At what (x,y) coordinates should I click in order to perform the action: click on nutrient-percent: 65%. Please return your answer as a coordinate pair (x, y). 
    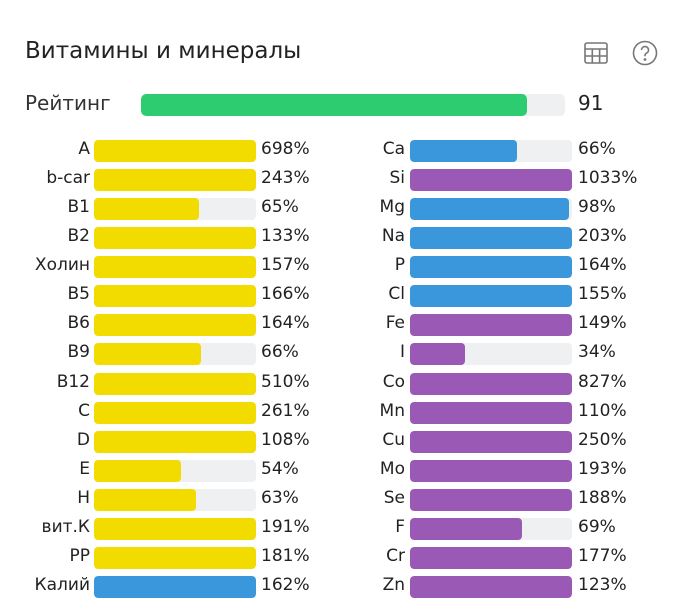
    Looking at the image, I should click on (280, 207).